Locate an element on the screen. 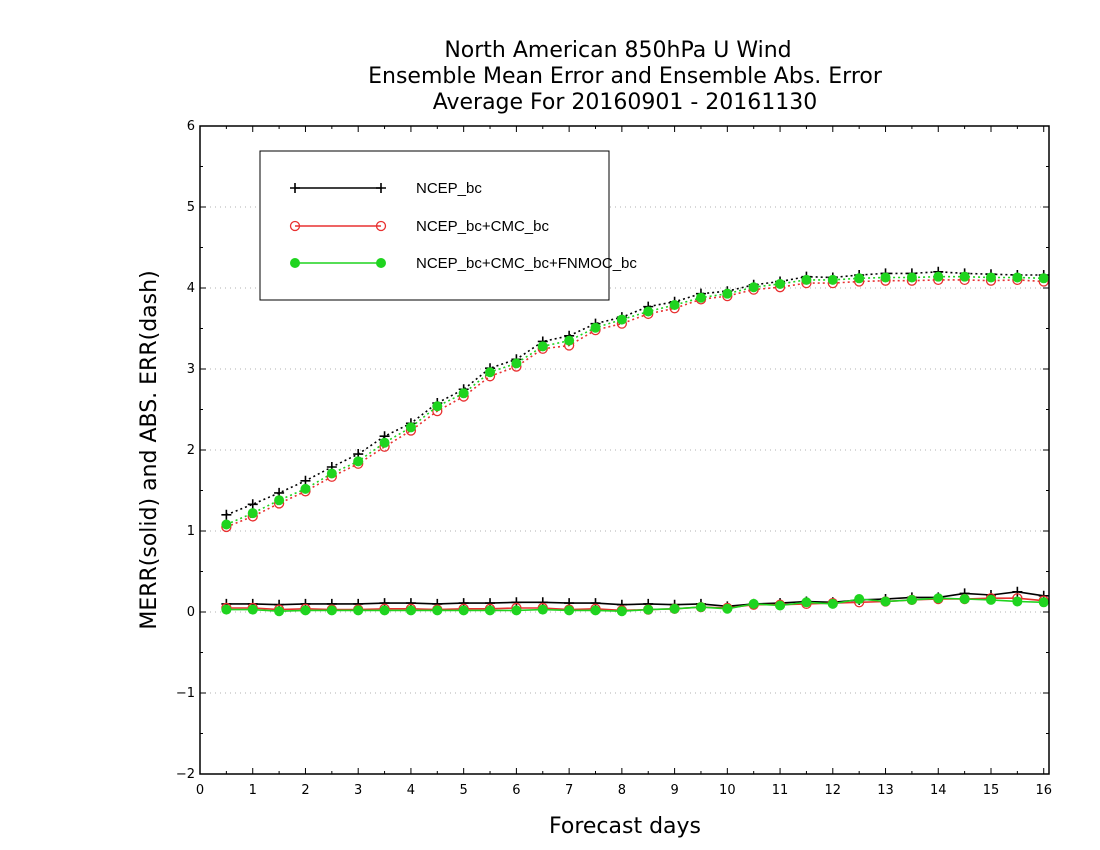  x-tick-label: 16 is located at coordinates (1043, 790).